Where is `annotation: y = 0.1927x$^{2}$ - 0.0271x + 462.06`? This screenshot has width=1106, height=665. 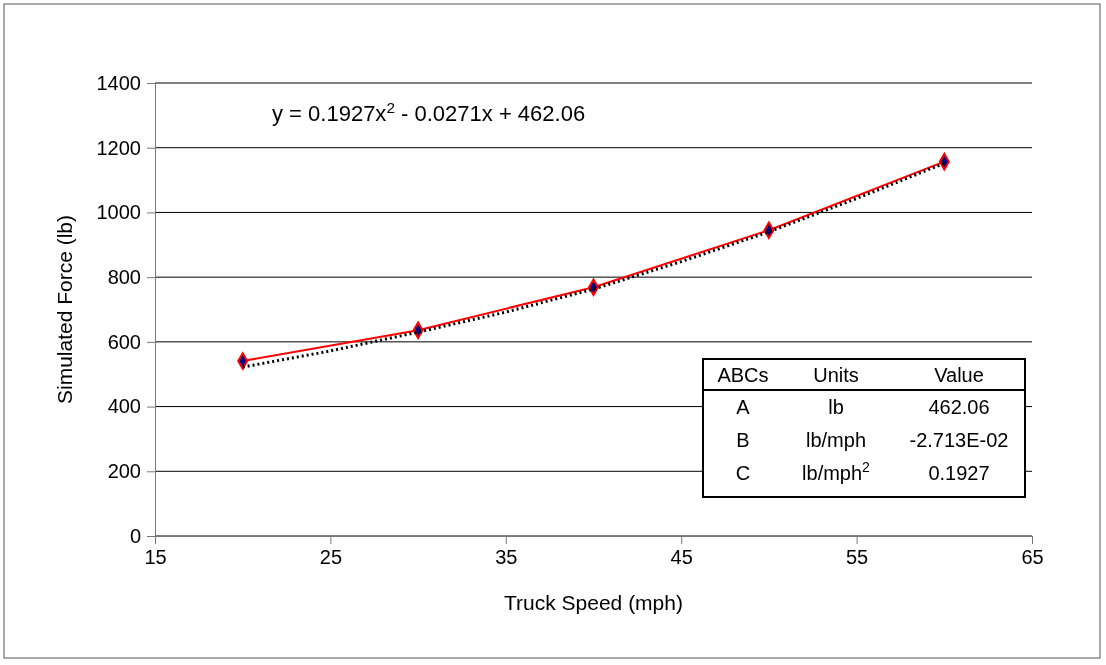
annotation: y = 0.1927x$^{2}$ - 0.0271x + 462.06 is located at coordinates (429, 112).